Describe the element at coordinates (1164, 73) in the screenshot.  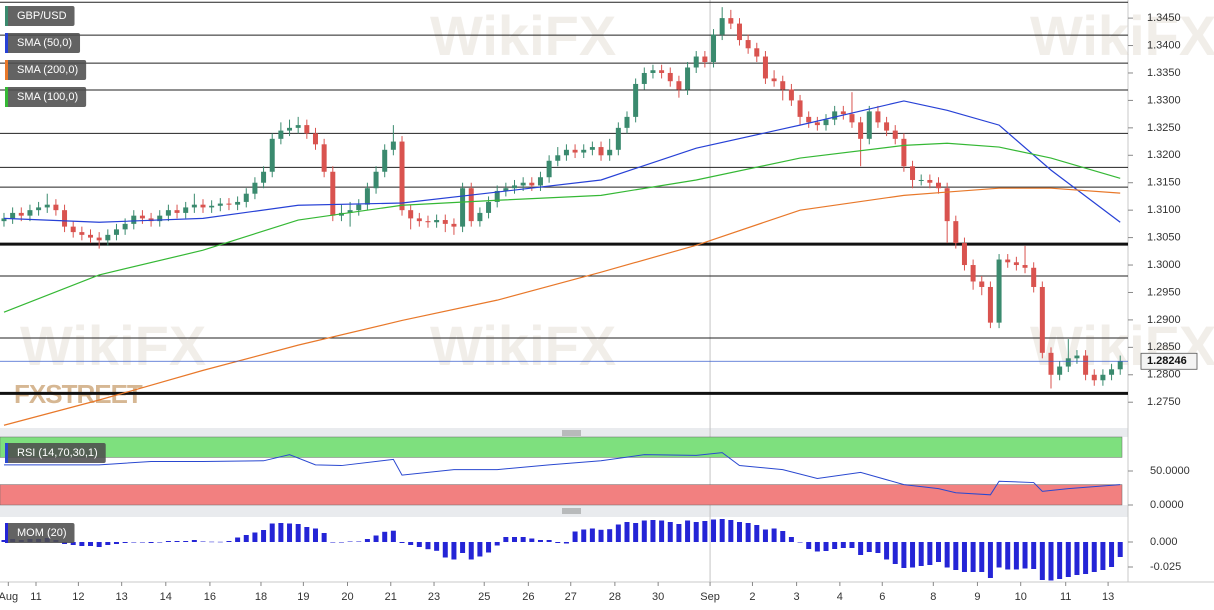
I see `y-tick-label: 1.3350` at that location.